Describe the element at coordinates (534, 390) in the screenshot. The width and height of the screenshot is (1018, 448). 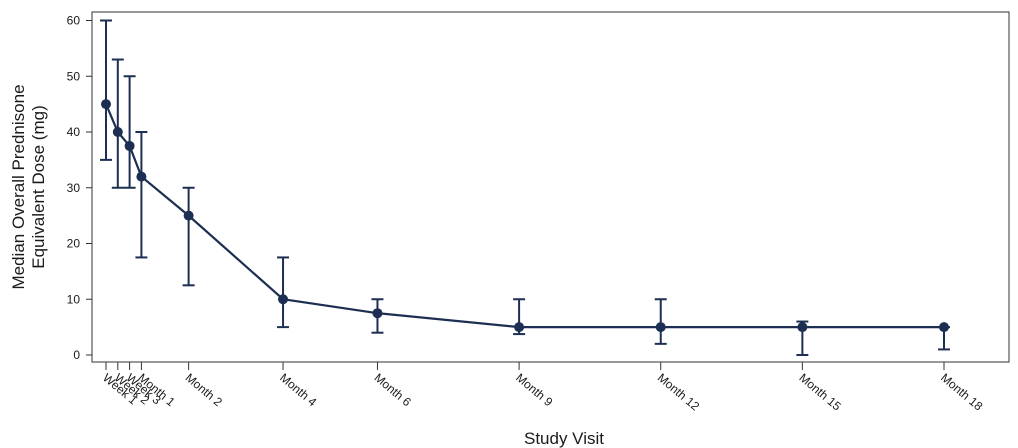
I see `x-tick-label: Month 9` at that location.